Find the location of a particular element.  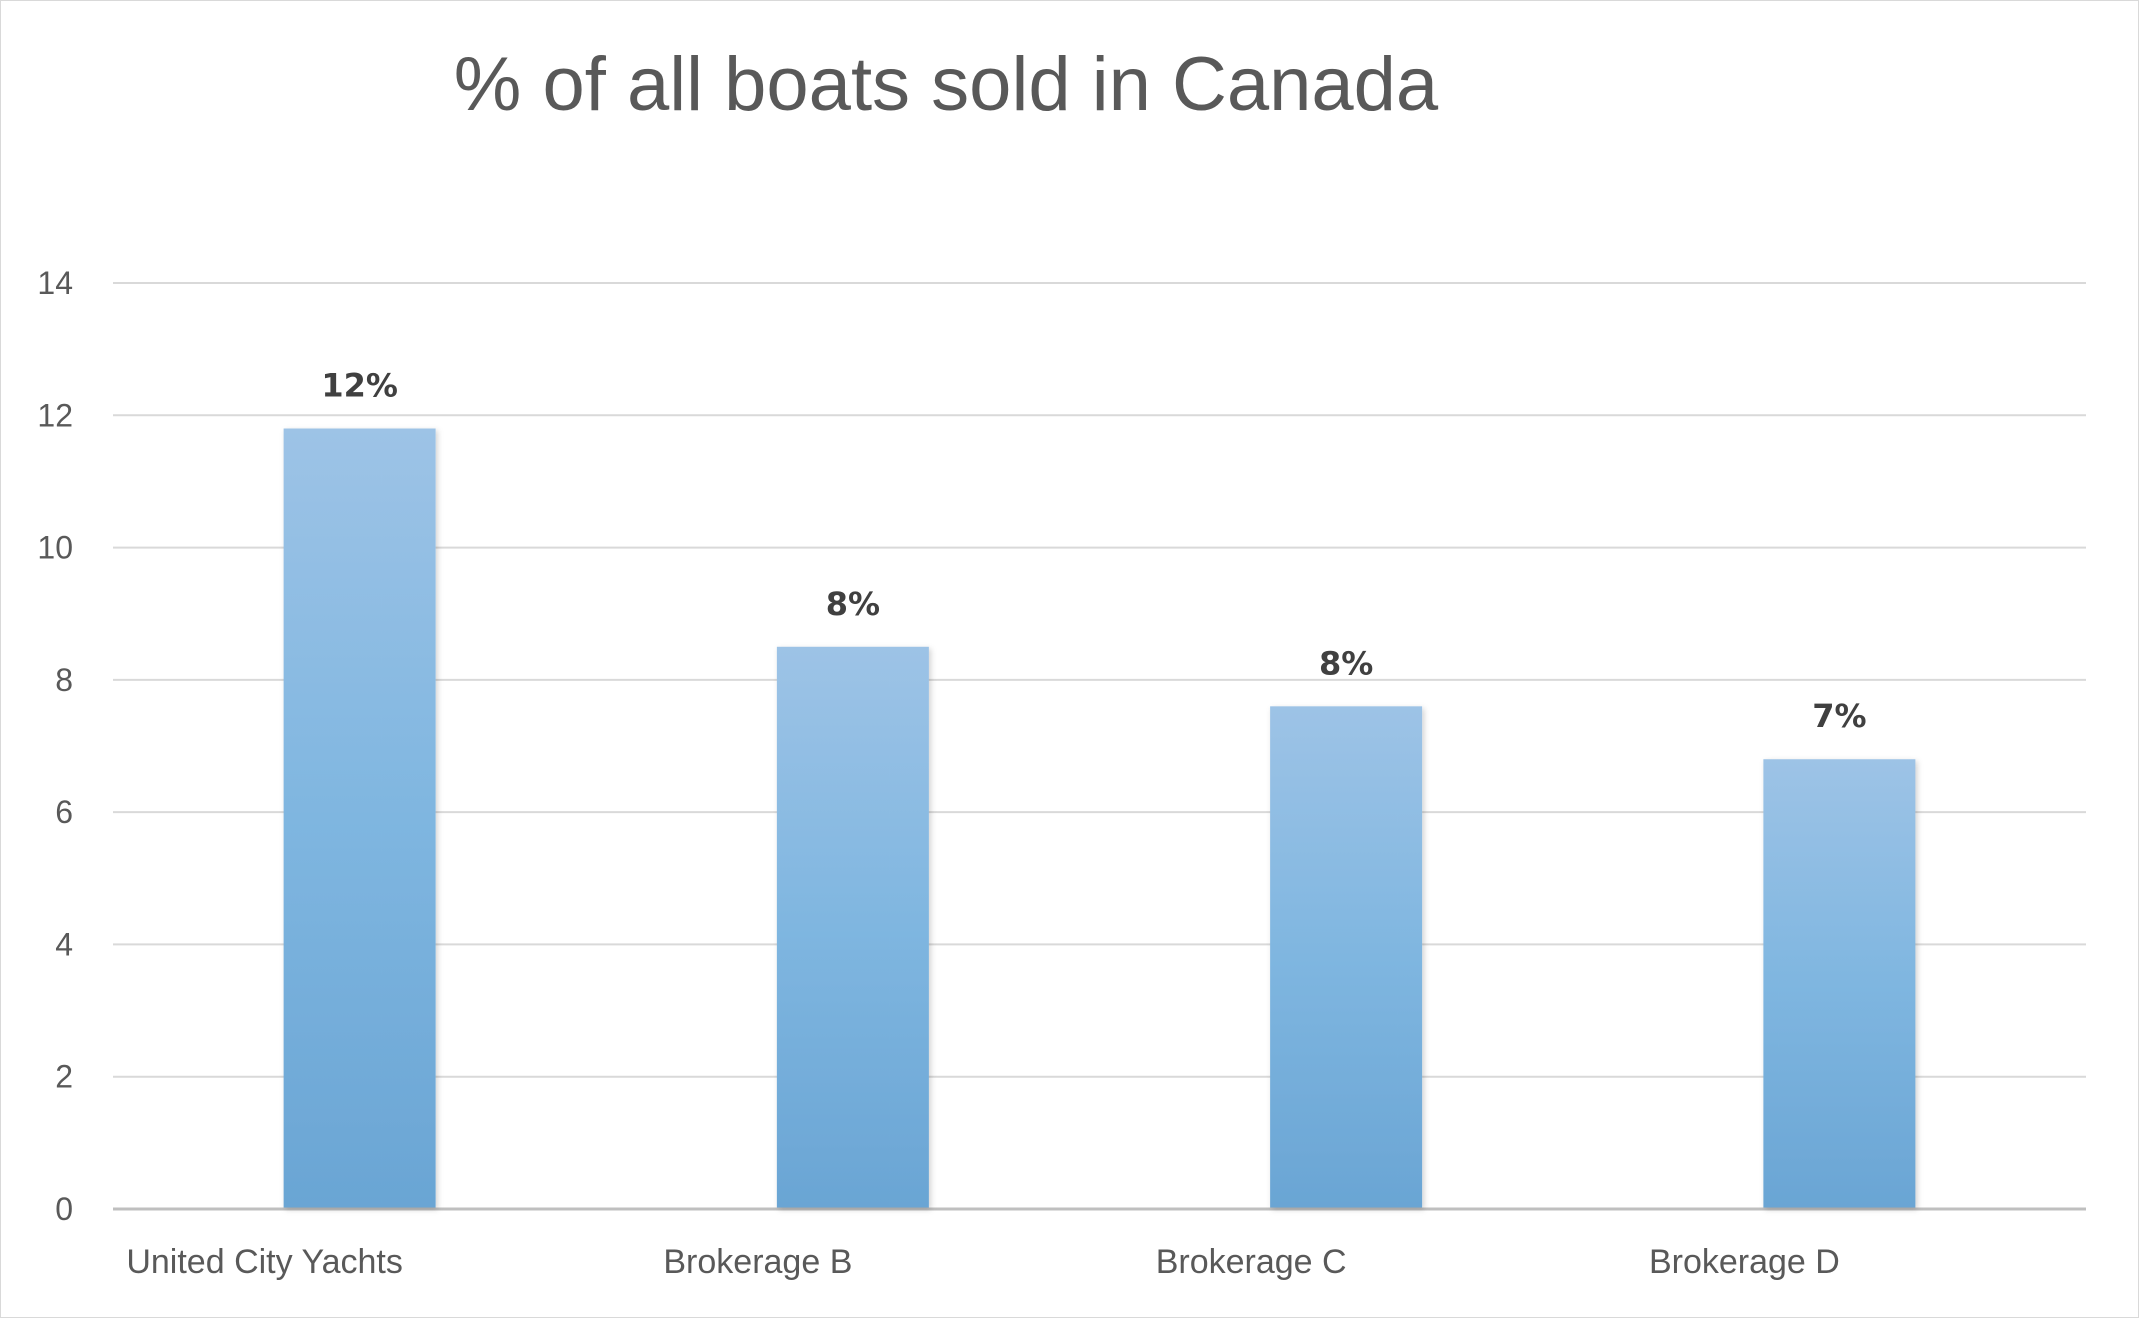

y-tick-label: 8 is located at coordinates (64, 680).